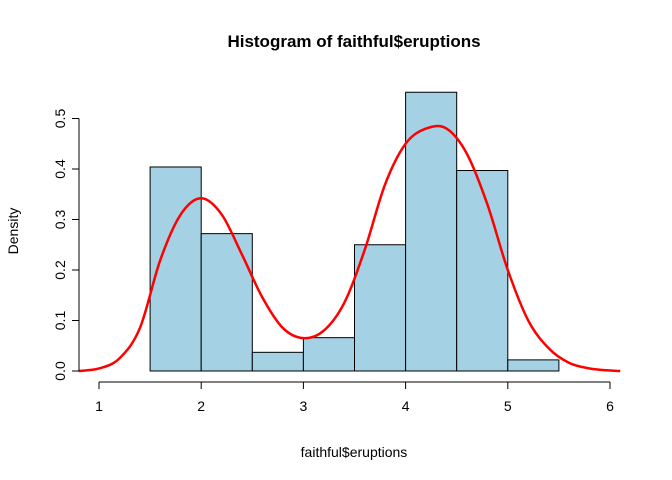 The image size is (672, 480). I want to click on y-axis-label: Density, so click(13, 231).